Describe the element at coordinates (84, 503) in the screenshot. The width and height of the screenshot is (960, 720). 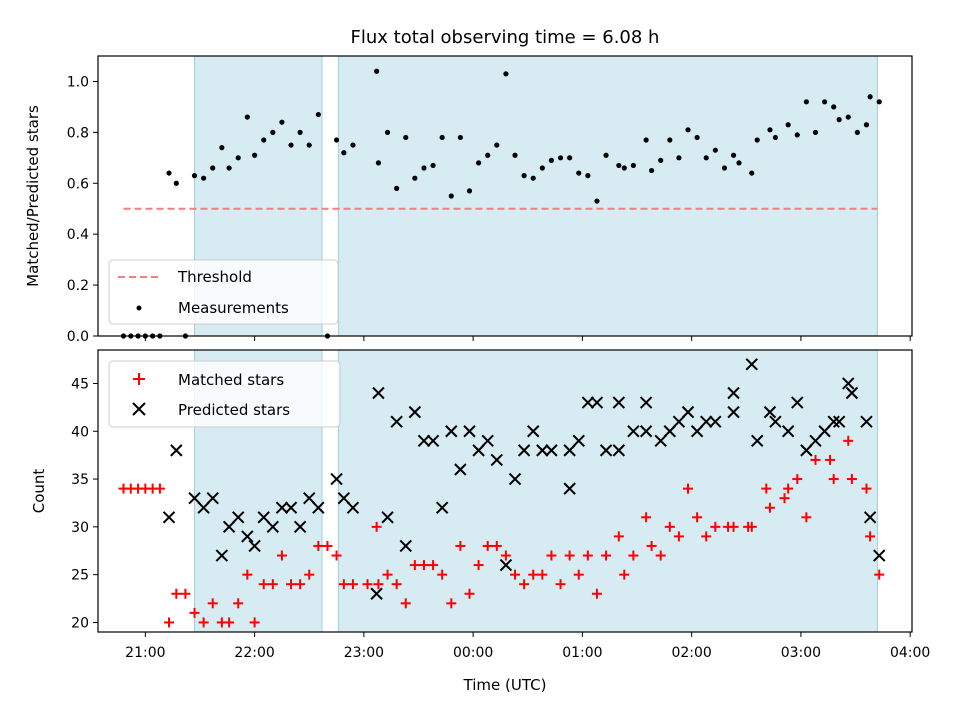
I see `bottom-y-ticks: 20 25 30 35 40 45` at that location.